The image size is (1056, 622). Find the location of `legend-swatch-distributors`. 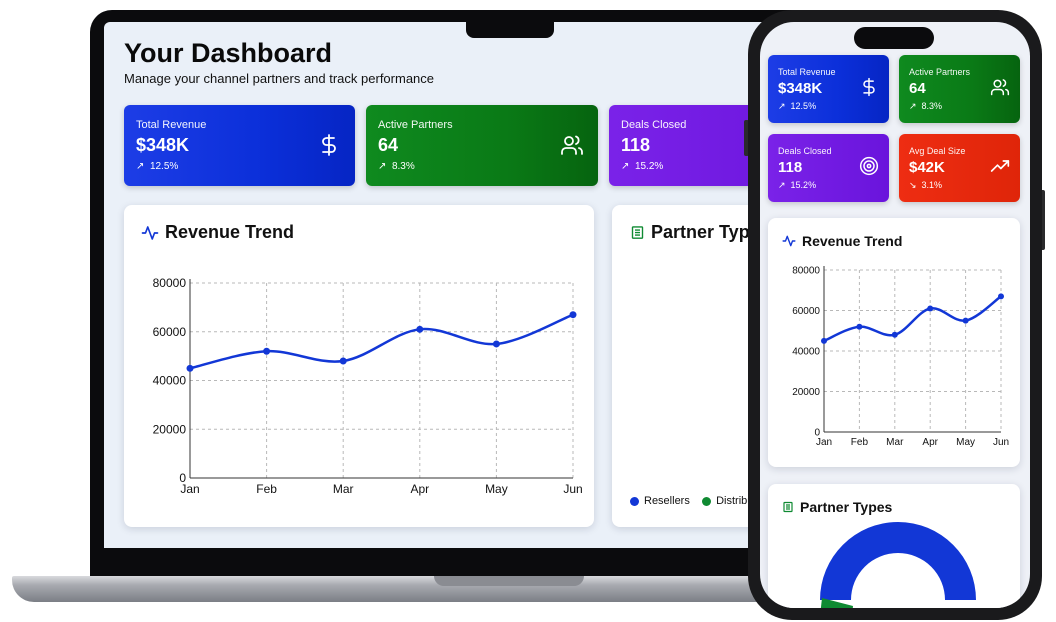

legend-swatch-distributors is located at coordinates (707, 501).